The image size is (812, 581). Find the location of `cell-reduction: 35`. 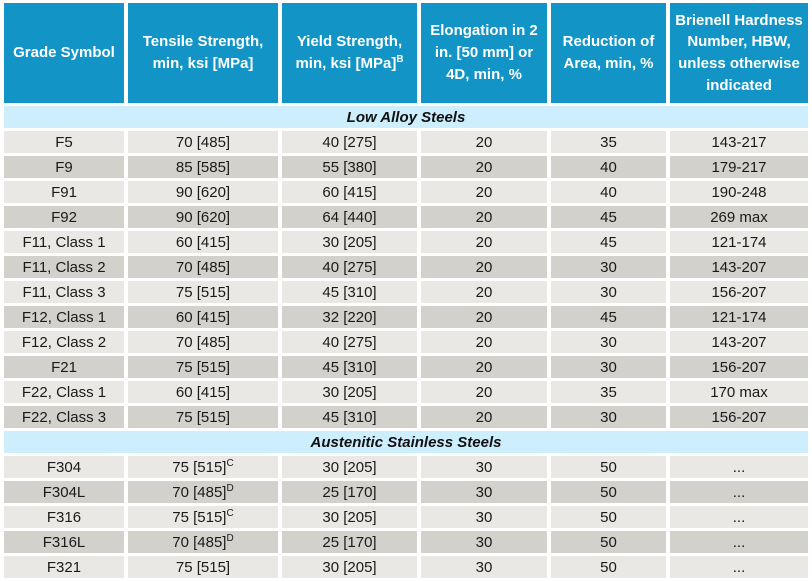

cell-reduction: 35 is located at coordinates (608, 142).